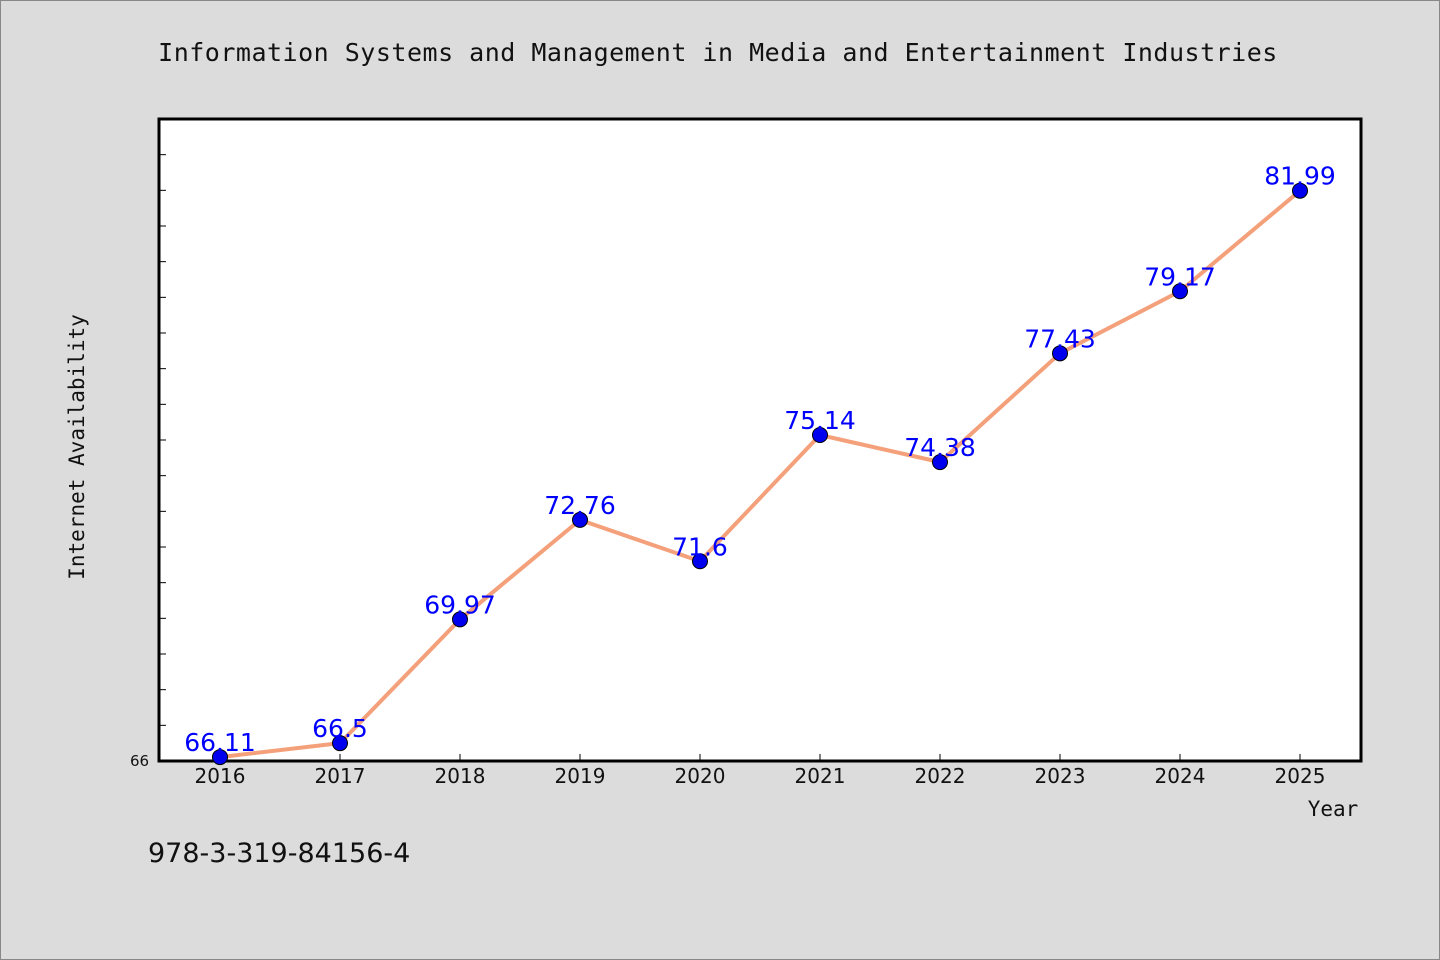 The height and width of the screenshot is (960, 1440). Describe the element at coordinates (162, 440) in the screenshot. I see `y-axis-ticks` at that location.